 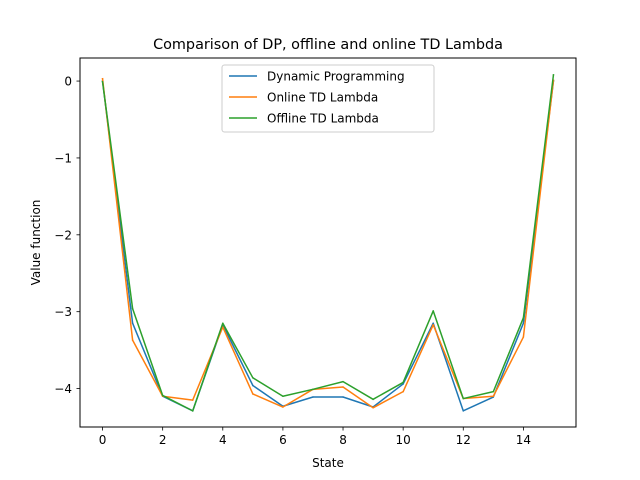 What do you see at coordinates (328, 463) in the screenshot?
I see `x-axis-title: State` at bounding box center [328, 463].